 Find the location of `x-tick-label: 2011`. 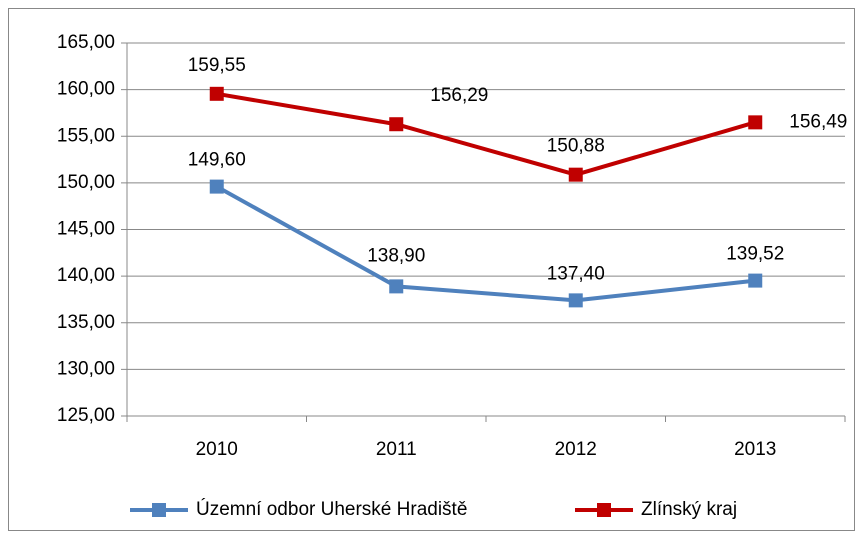

x-tick-label: 2011 is located at coordinates (396, 449).